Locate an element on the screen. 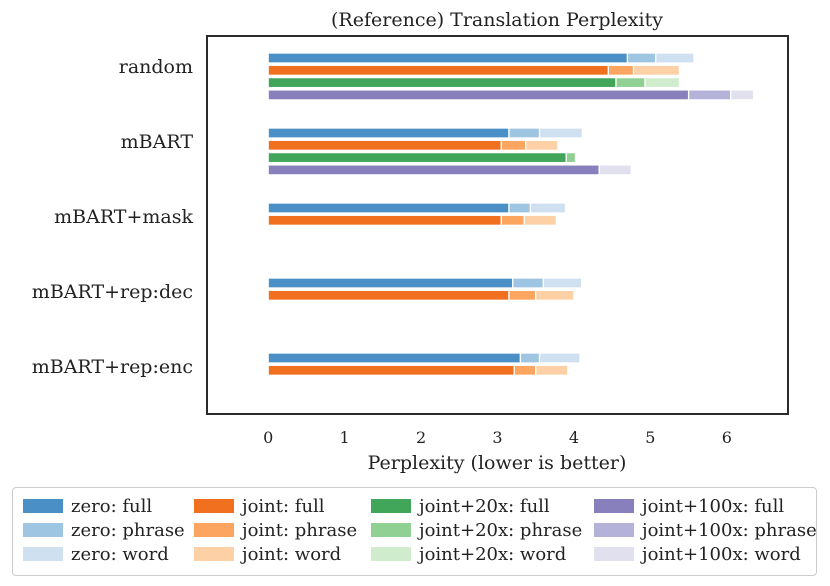  legend-entry: joint+100x: full is located at coordinates (689, 506).